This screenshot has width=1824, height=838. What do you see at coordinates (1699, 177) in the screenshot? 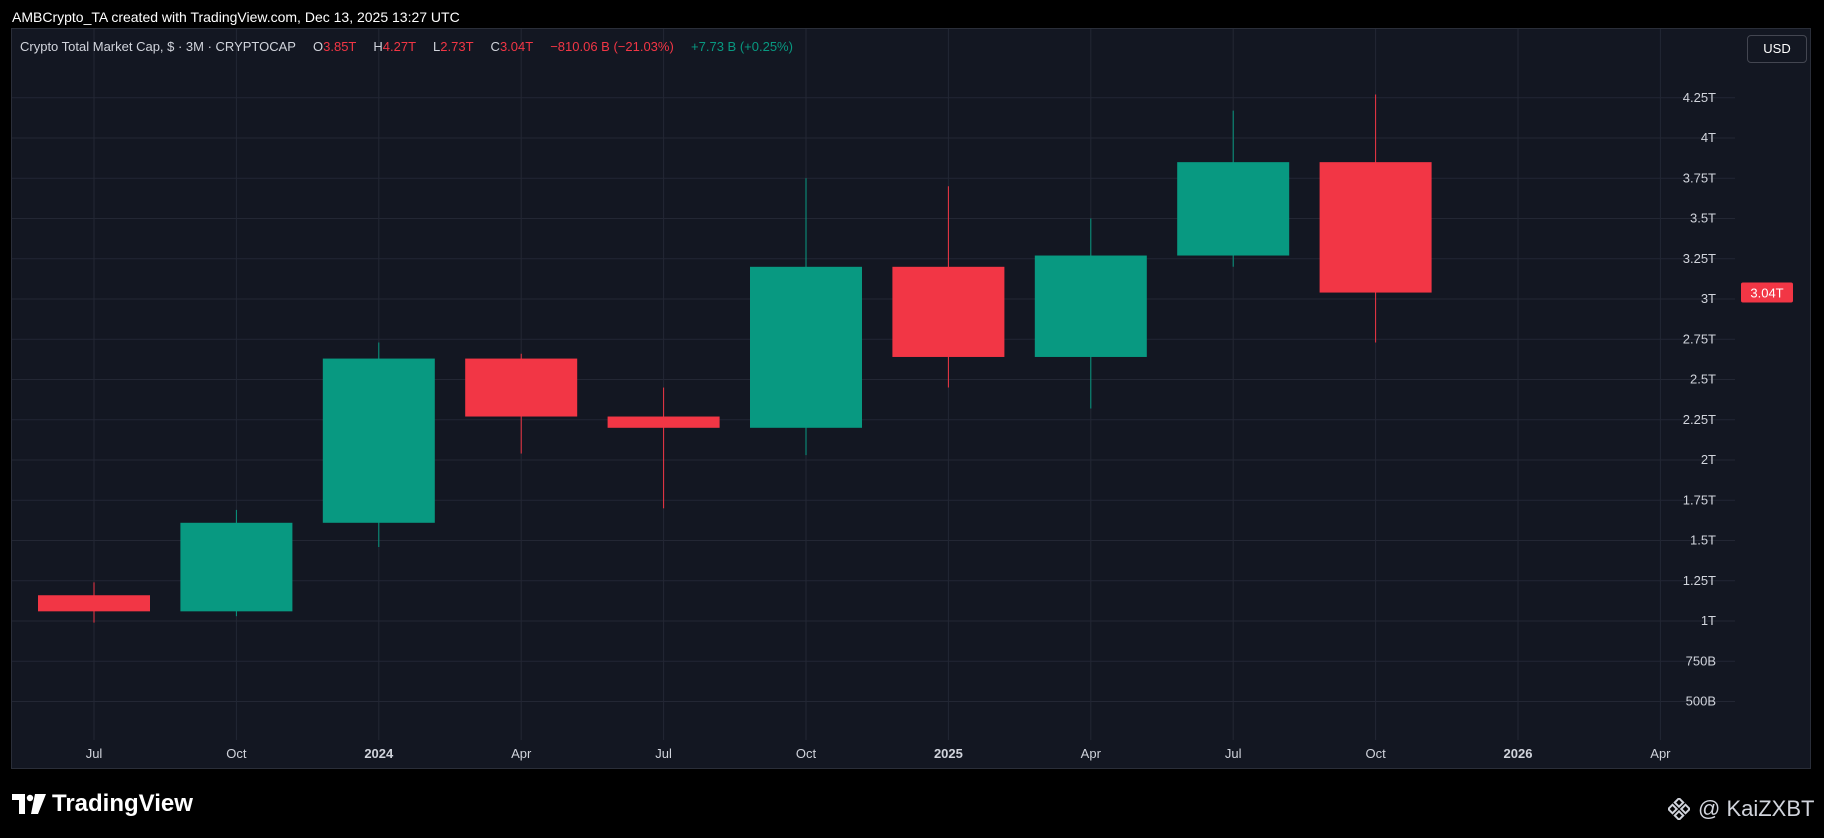
I see `y-tick-label: 3.75T` at bounding box center [1699, 177].